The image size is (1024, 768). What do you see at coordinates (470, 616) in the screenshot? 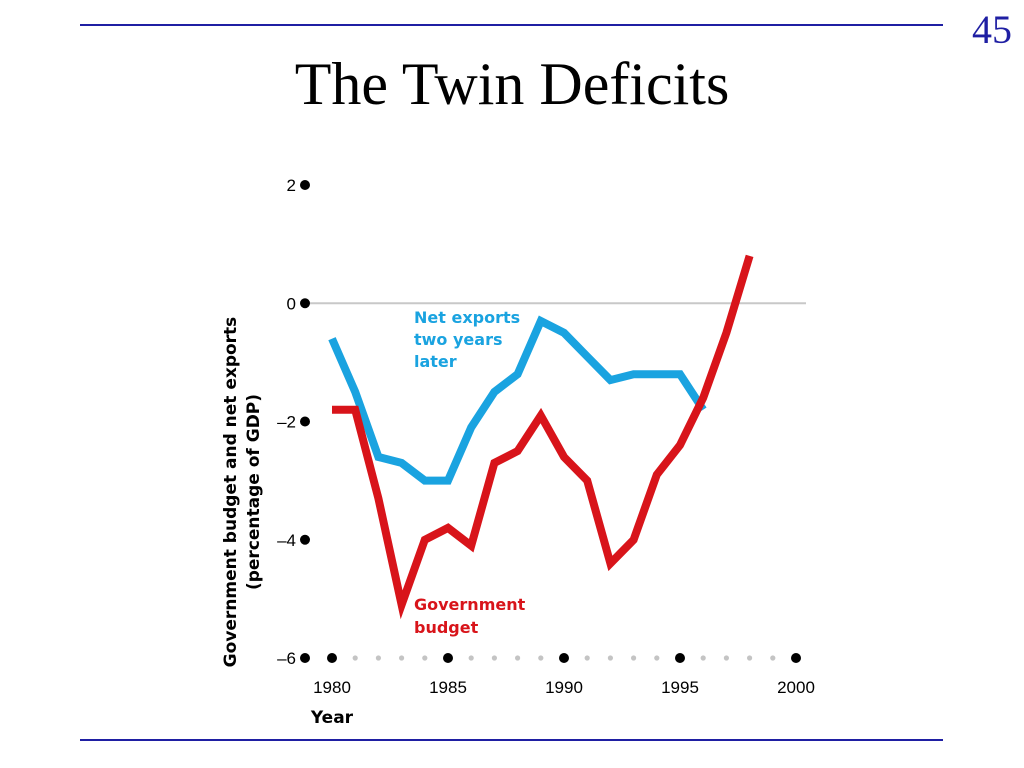
I see `government-budget-series-label: Government budget` at bounding box center [470, 616].